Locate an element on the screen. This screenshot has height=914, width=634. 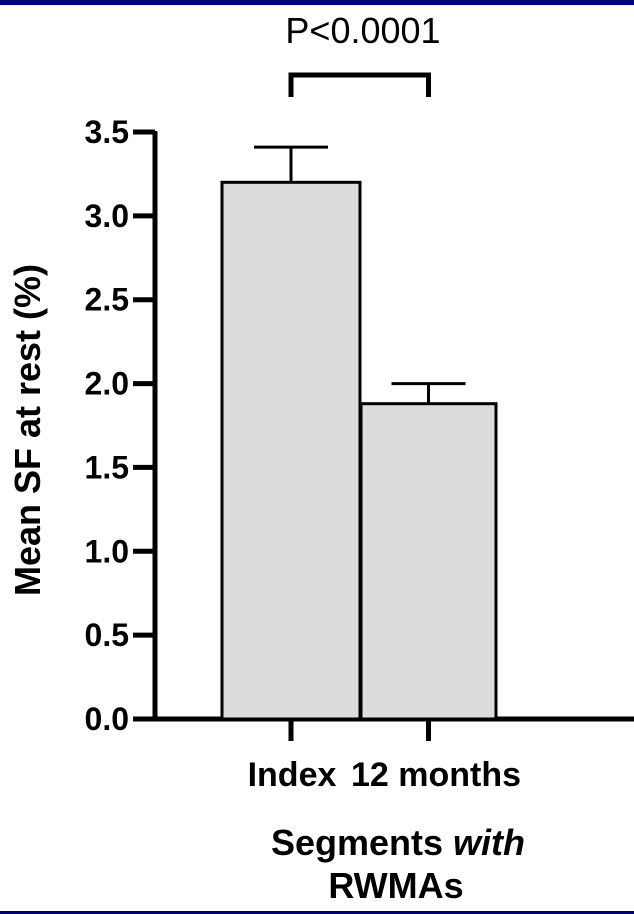
x-tick-label: Index is located at coordinates (292, 775).